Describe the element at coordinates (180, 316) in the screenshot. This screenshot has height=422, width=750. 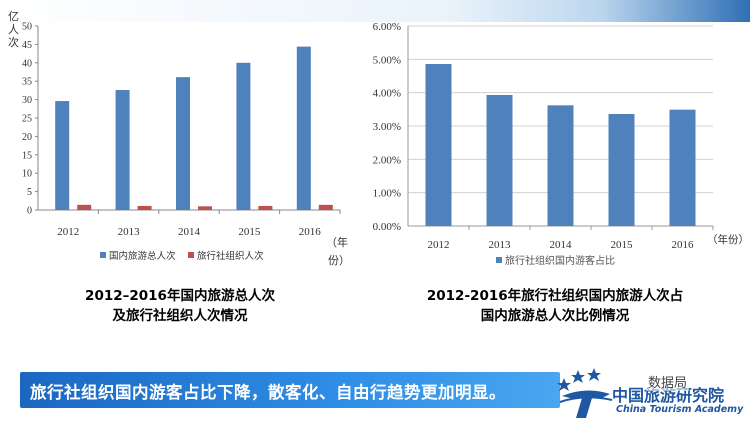
I see `caption-left-line2: 及旅行社组织人次情况` at that location.